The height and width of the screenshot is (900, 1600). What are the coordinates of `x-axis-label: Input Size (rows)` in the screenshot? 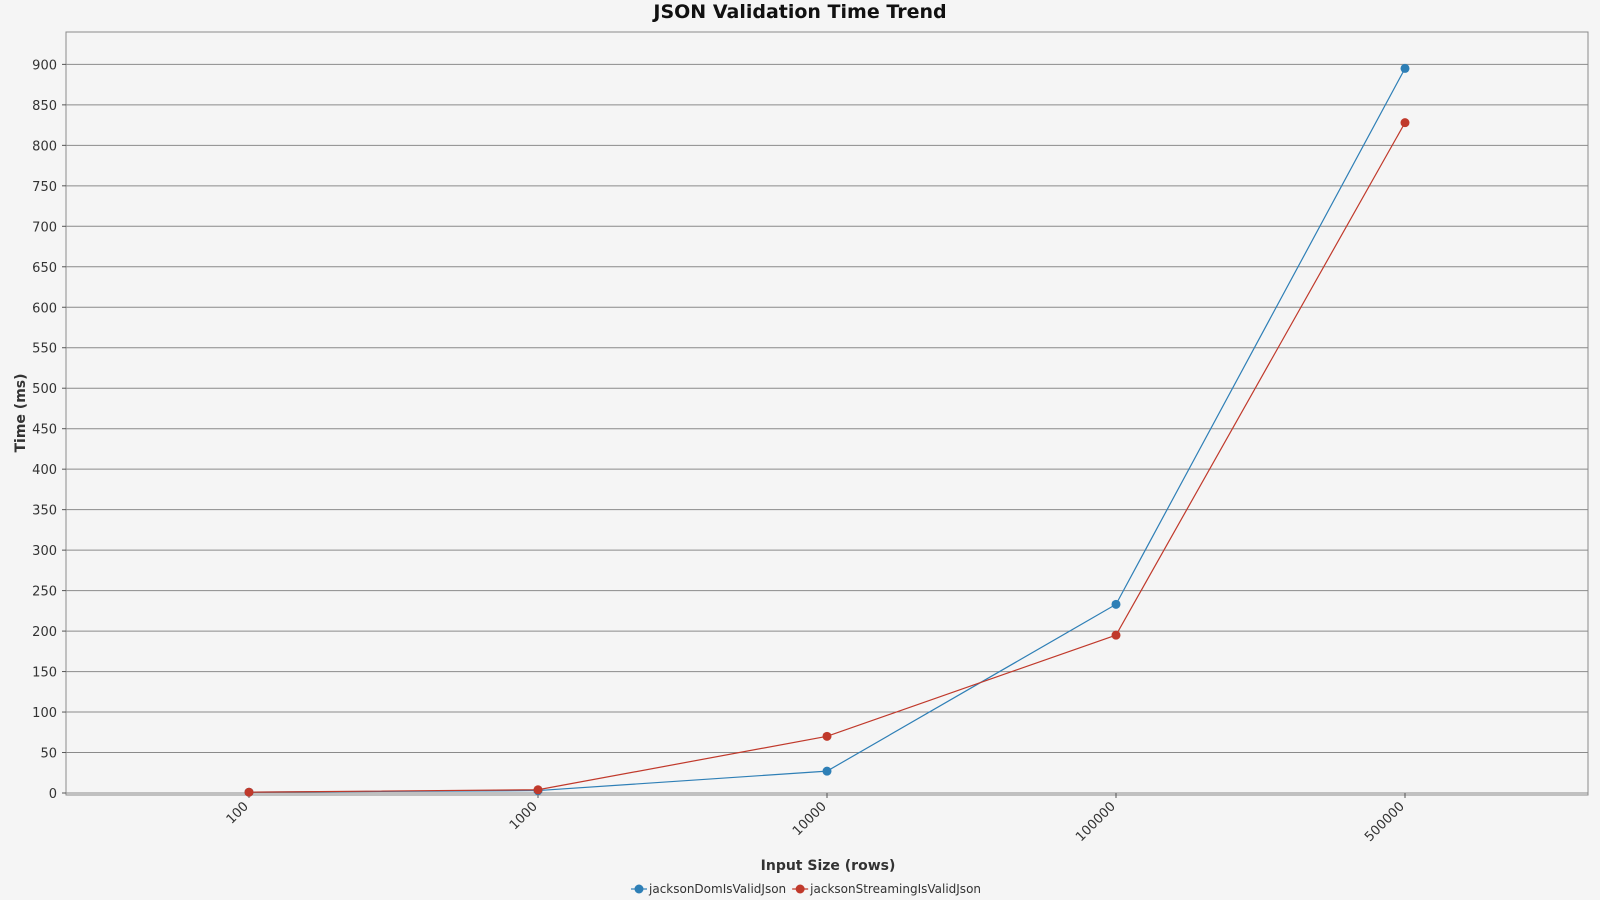 It's located at (828, 866).